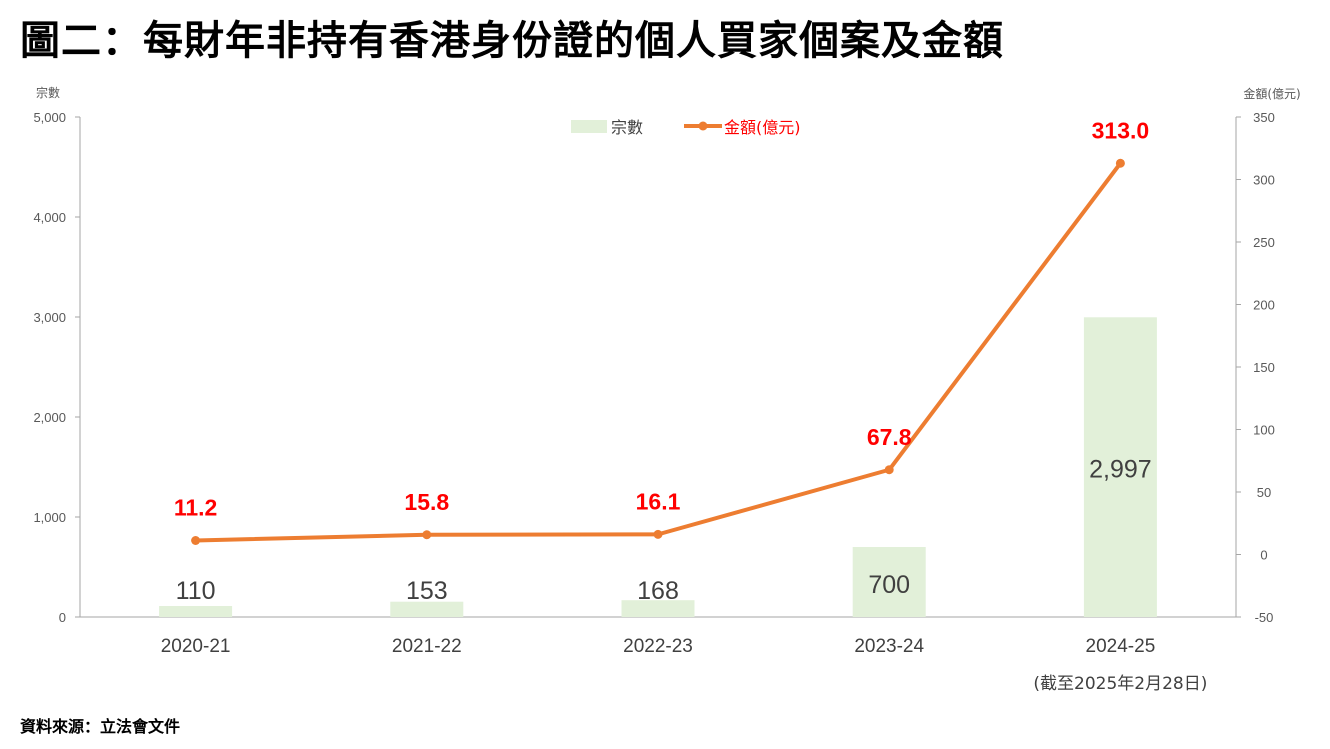 The height and width of the screenshot is (749, 1330). What do you see at coordinates (1264, 117) in the screenshot?
I see `right-axis-tick-label: 350` at bounding box center [1264, 117].